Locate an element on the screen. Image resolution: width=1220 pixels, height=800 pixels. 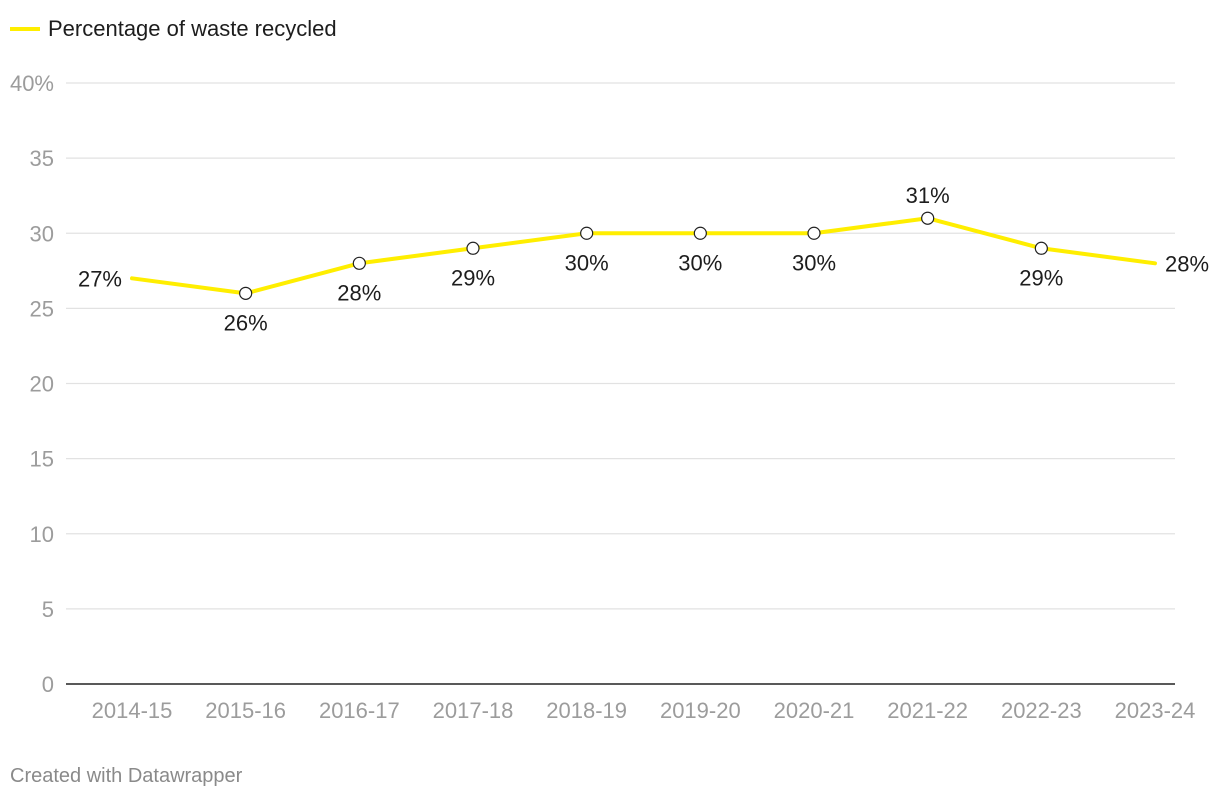
x-tick-label: 2022-23 is located at coordinates (1041, 710).